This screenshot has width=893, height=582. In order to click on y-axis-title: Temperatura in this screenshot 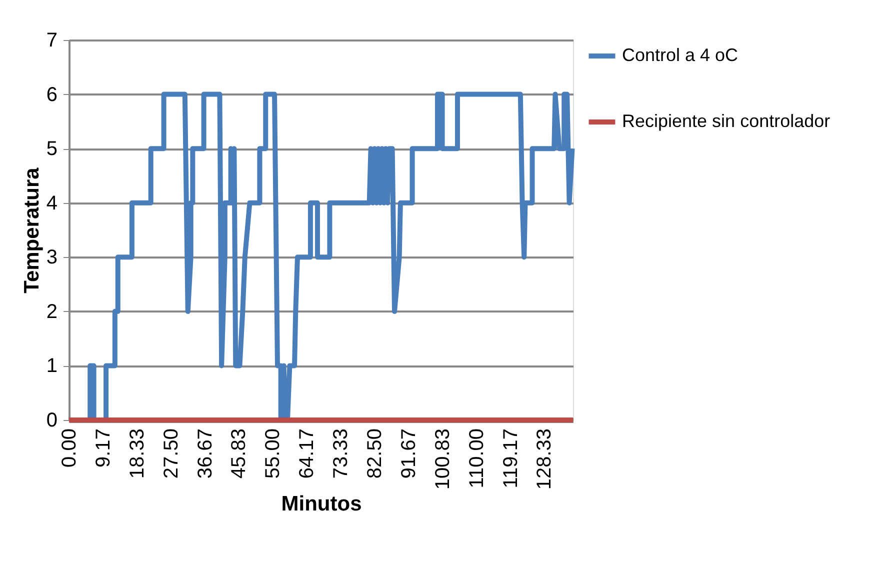, I will do `click(32, 230)`.